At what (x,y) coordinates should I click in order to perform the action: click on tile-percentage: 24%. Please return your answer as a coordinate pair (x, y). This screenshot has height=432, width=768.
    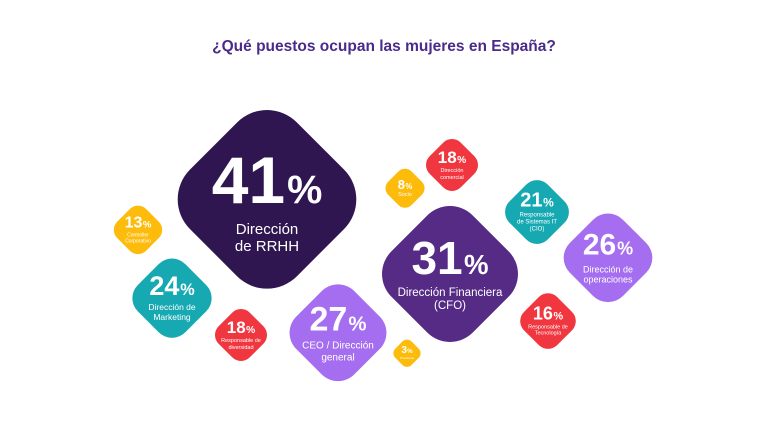
    Looking at the image, I should click on (172, 286).